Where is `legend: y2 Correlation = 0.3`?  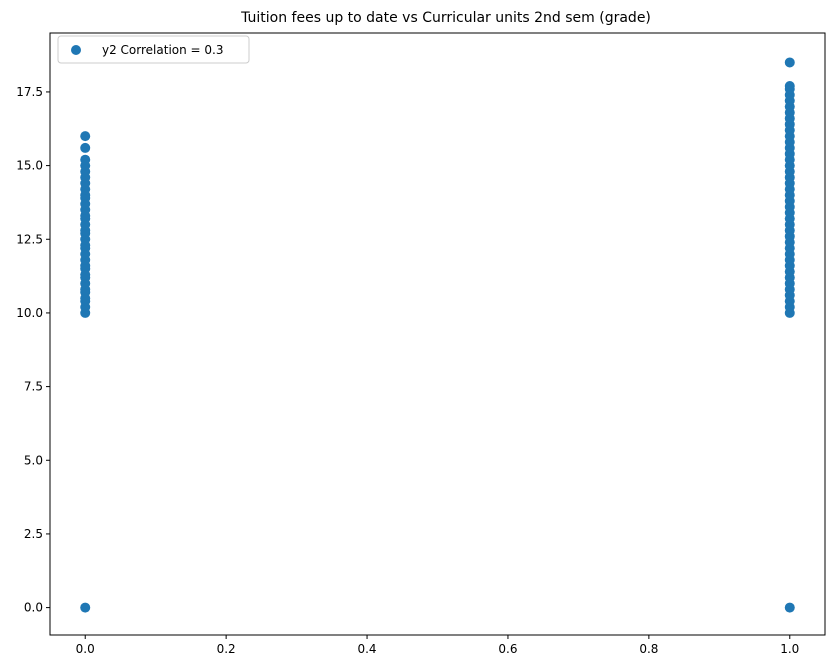
legend: y2 Correlation = 0.3 is located at coordinates (153, 49).